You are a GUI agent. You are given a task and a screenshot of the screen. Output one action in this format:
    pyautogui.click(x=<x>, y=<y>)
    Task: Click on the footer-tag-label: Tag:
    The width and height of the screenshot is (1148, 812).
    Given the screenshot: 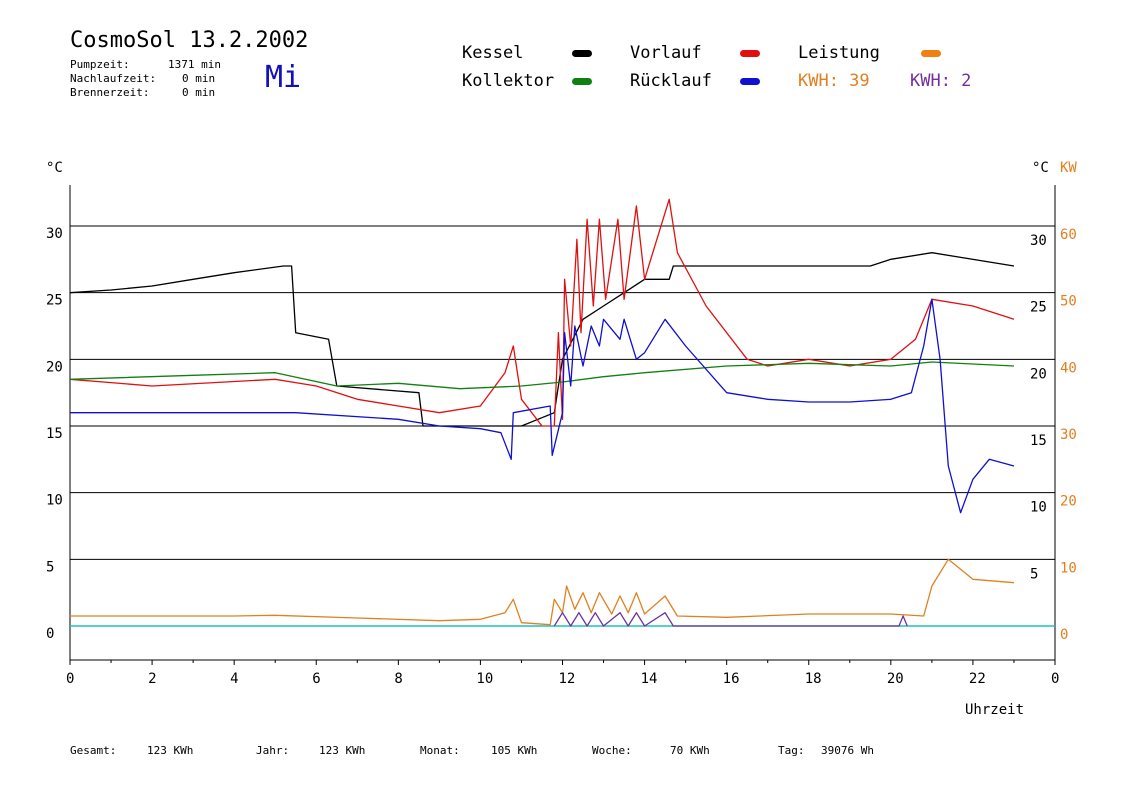 What is the action you would take?
    pyautogui.click(x=791, y=750)
    